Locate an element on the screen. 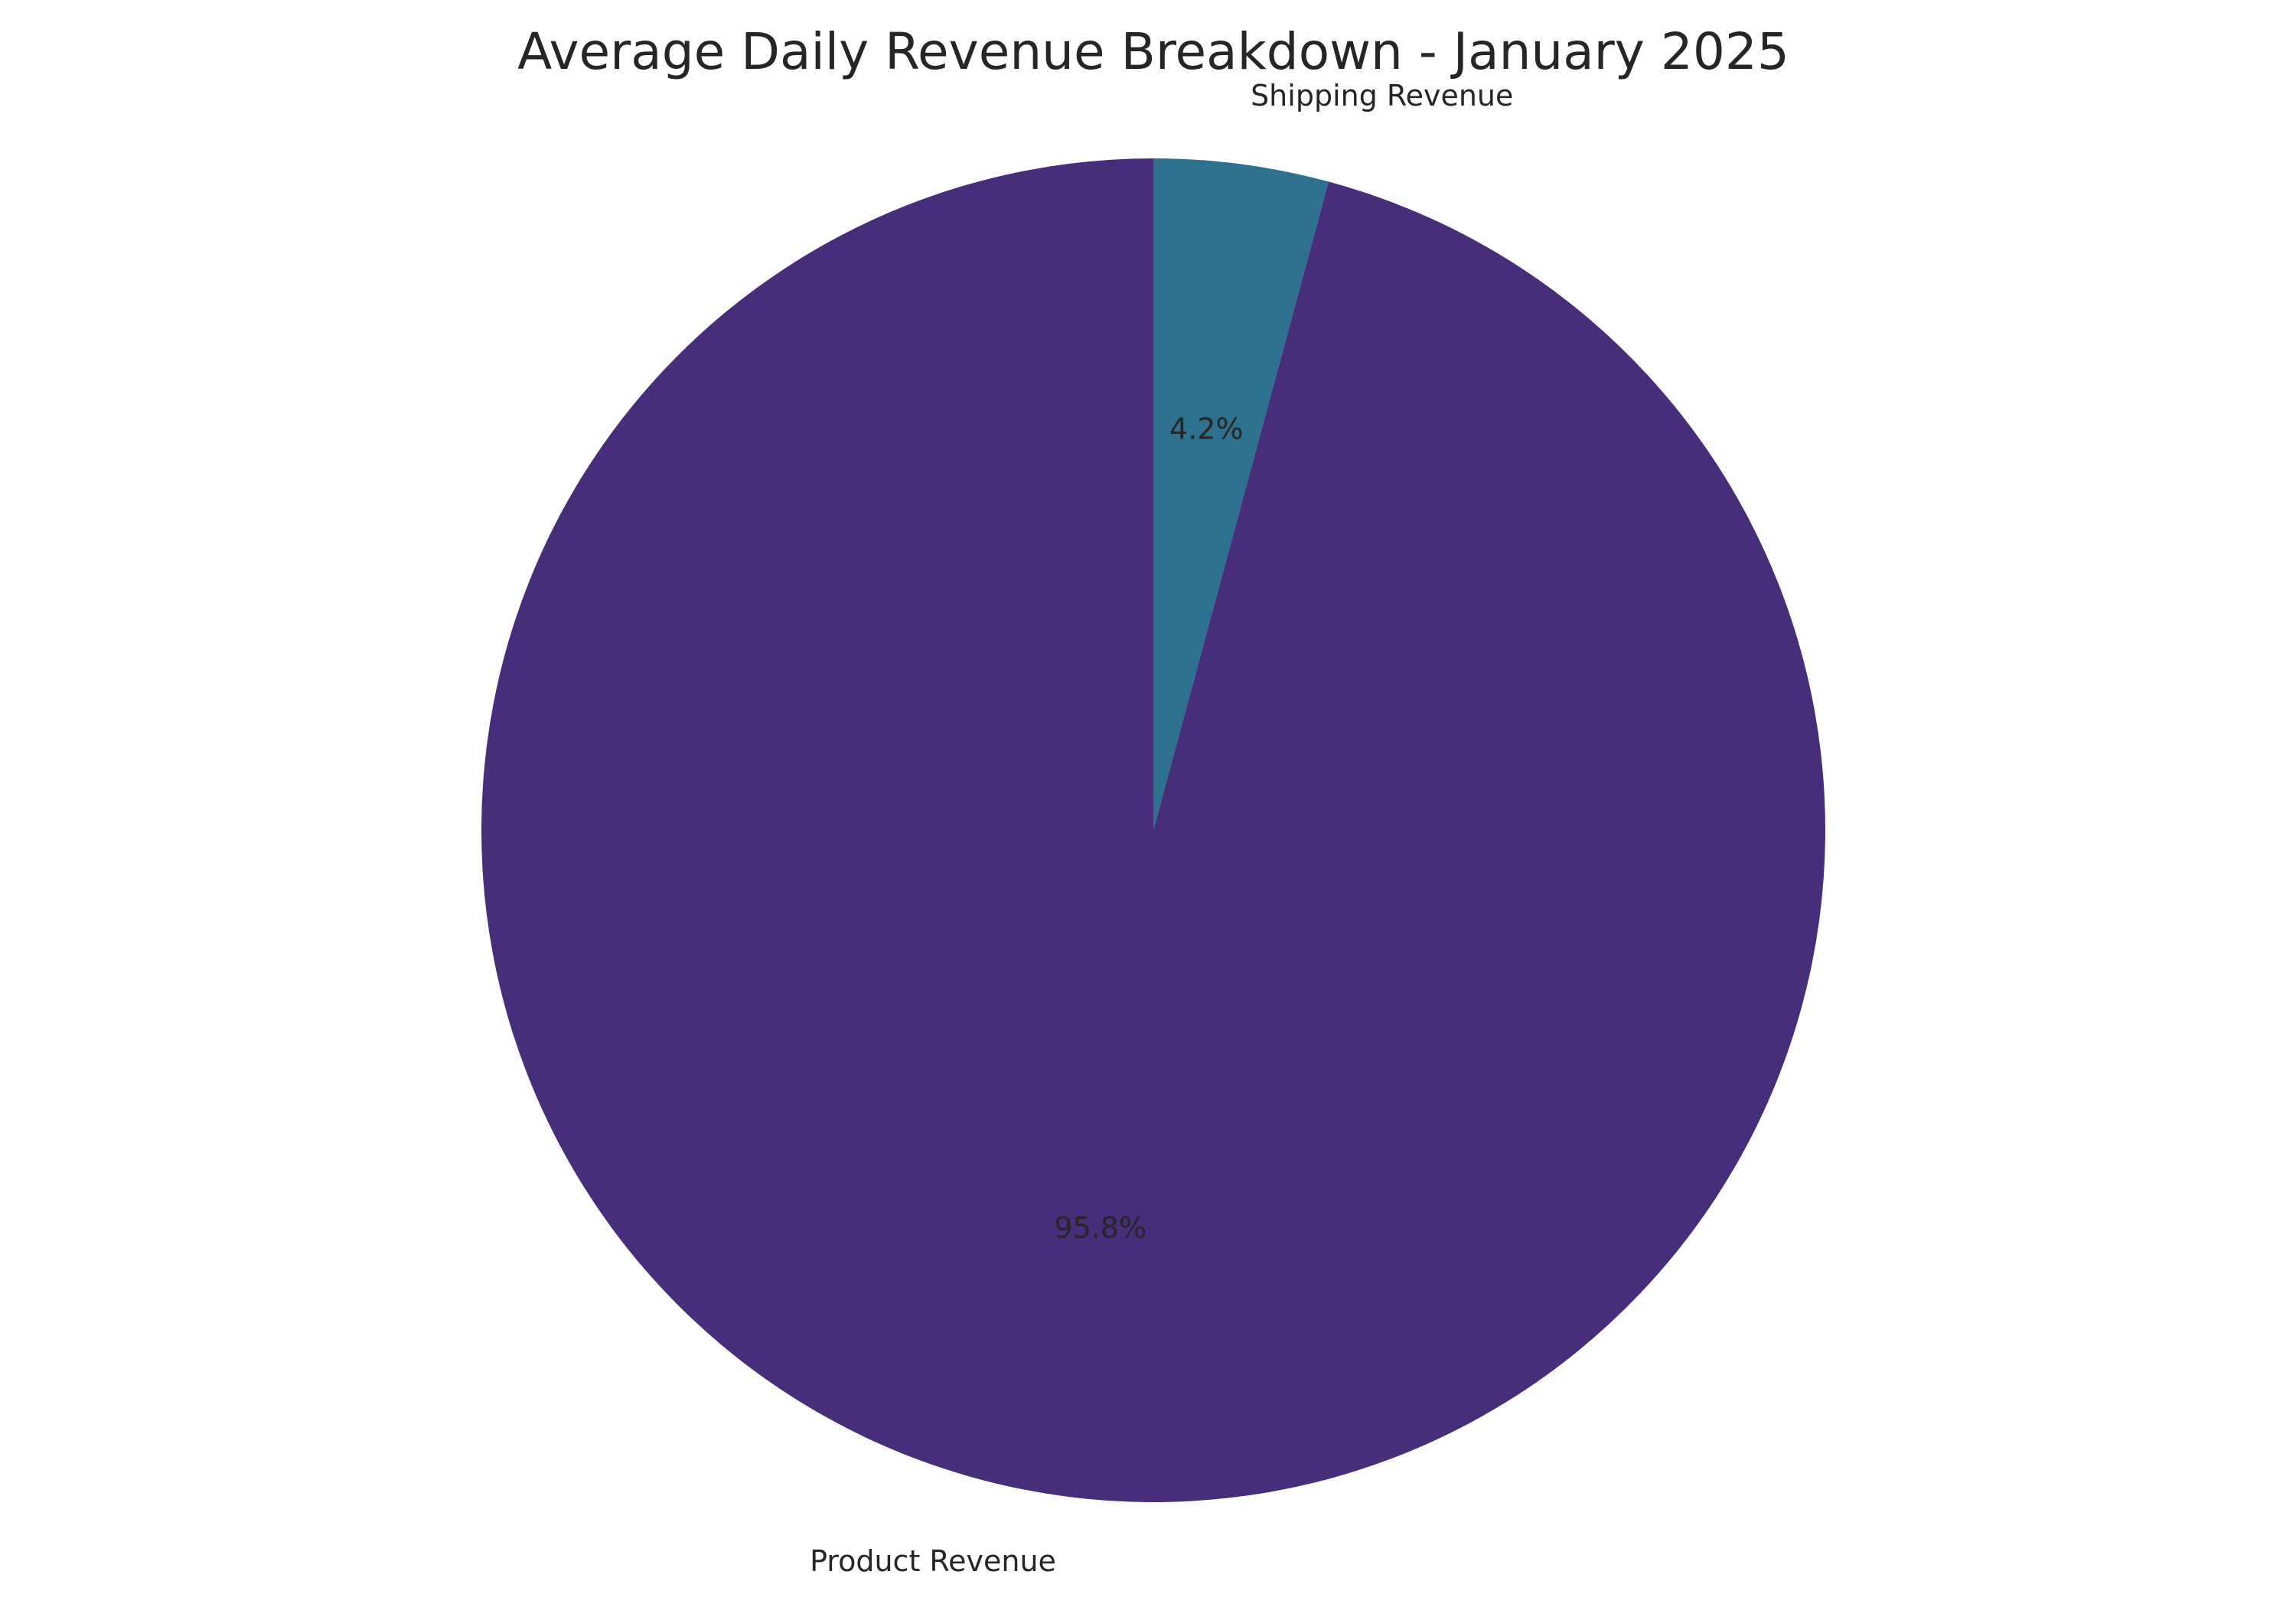 Image resolution: width=2296 pixels, height=1607 pixels. pct-label-product-revenue: 95.8% is located at coordinates (1100, 1228).